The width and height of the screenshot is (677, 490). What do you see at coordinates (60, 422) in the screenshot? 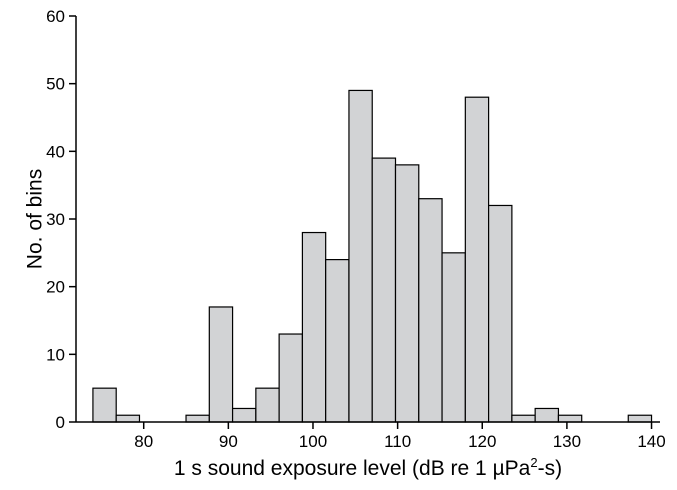
I see `y-tick-label: 0` at bounding box center [60, 422].